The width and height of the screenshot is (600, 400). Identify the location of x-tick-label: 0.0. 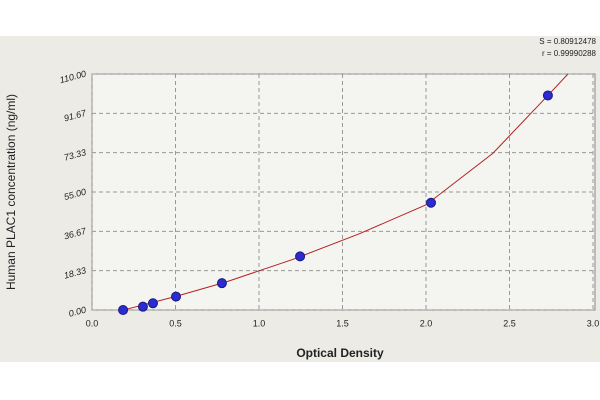
(92, 323).